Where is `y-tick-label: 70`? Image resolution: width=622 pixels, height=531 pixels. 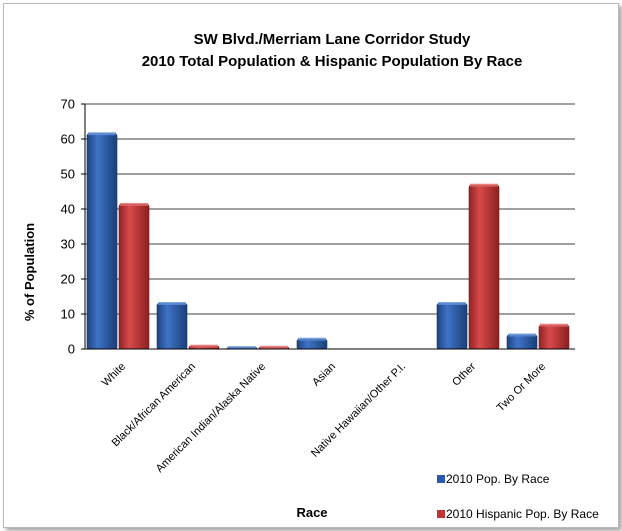
y-tick-label: 70 is located at coordinates (68, 104).